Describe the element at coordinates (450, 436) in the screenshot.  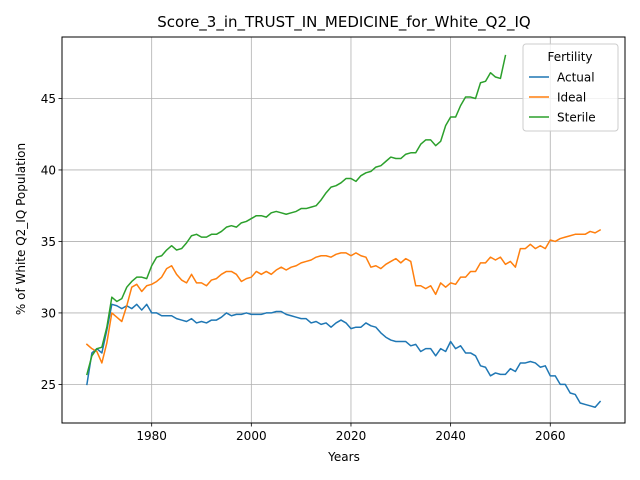
I see `x-tick-label: 2040` at that location.